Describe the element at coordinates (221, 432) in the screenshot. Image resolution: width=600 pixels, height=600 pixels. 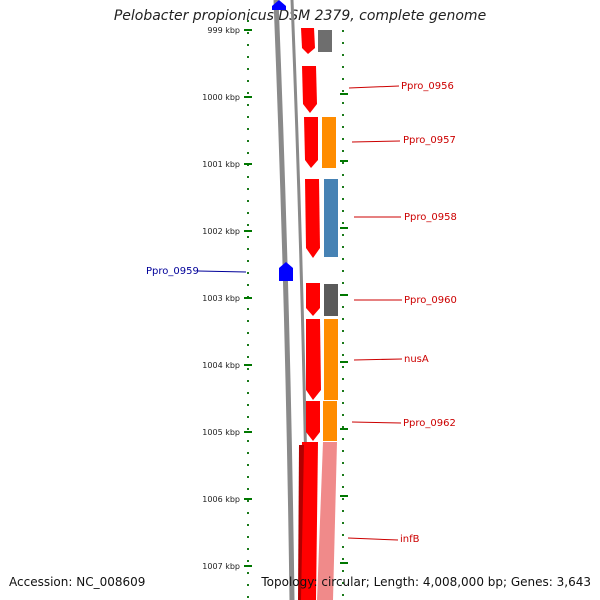
I see `ruler-tick-label: 1005 kbp` at that location.